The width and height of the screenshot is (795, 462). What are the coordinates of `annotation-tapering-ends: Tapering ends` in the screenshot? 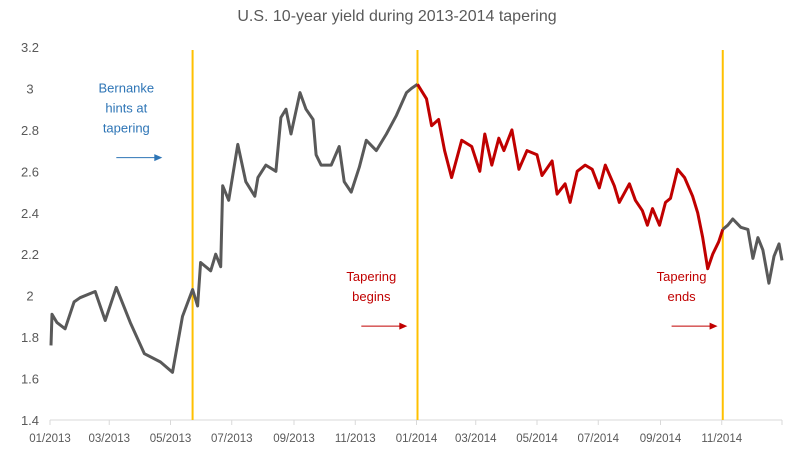 It's located at (687, 299).